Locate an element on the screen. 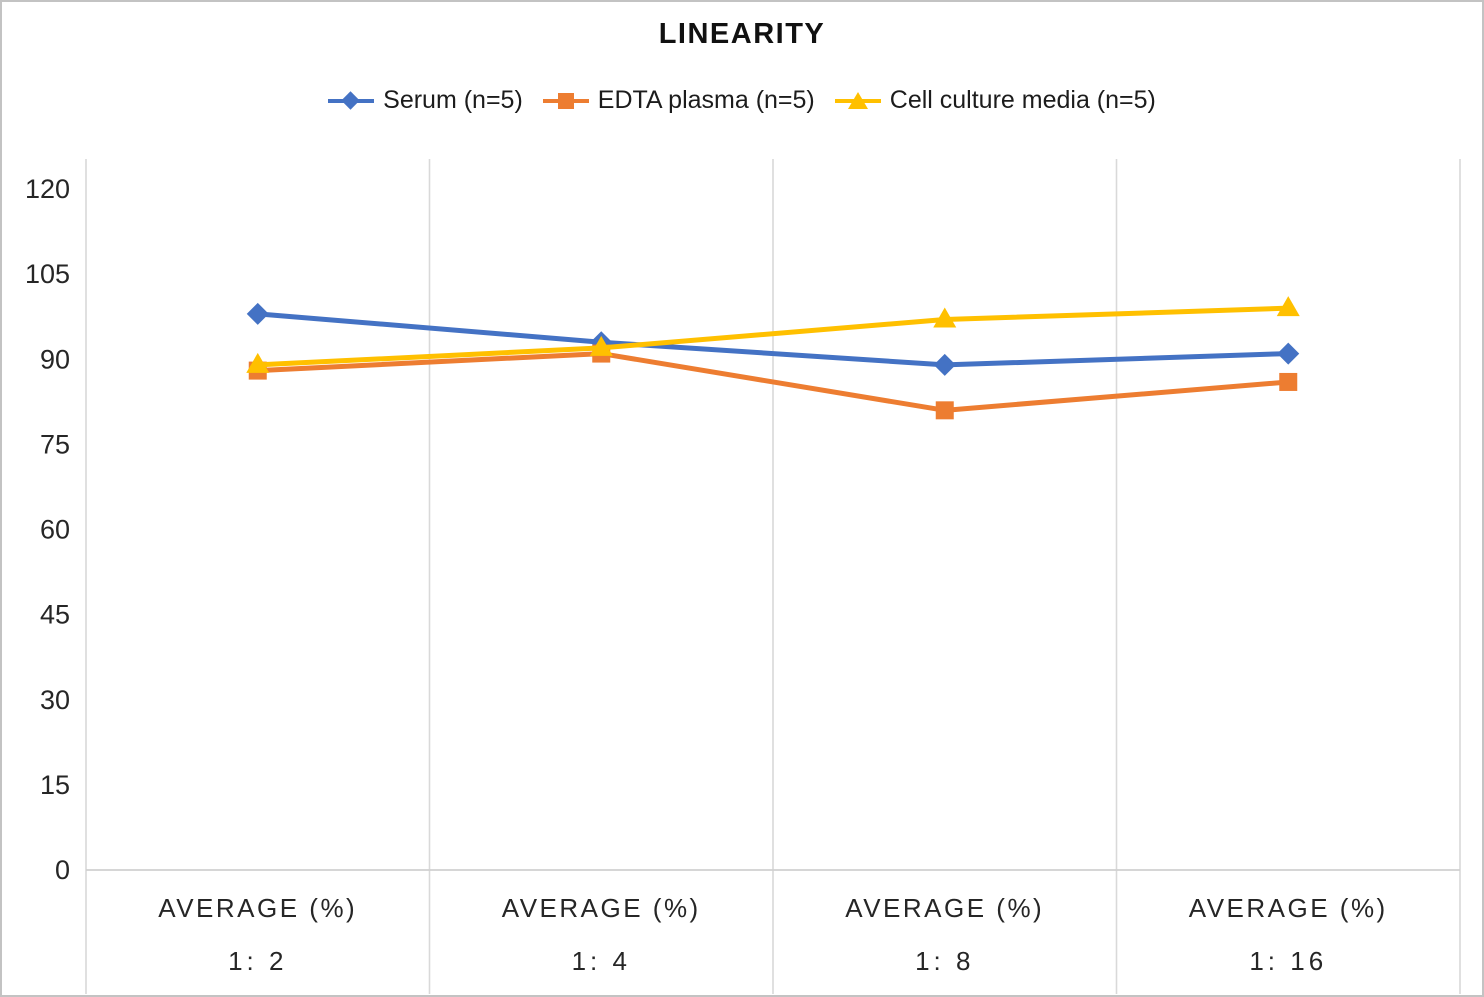  y-tick-label: 120 is located at coordinates (47, 189).